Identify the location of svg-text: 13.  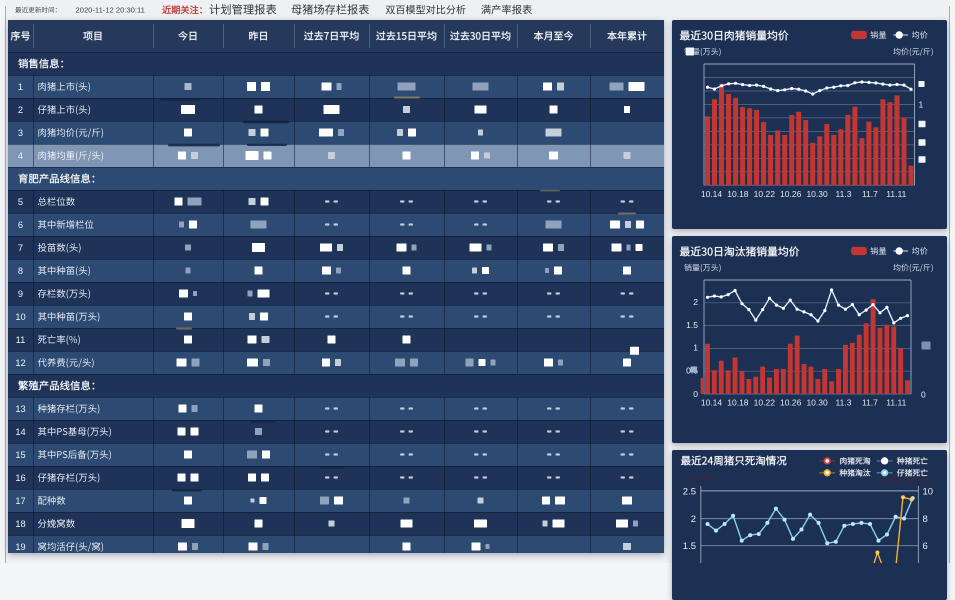
(20, 409).